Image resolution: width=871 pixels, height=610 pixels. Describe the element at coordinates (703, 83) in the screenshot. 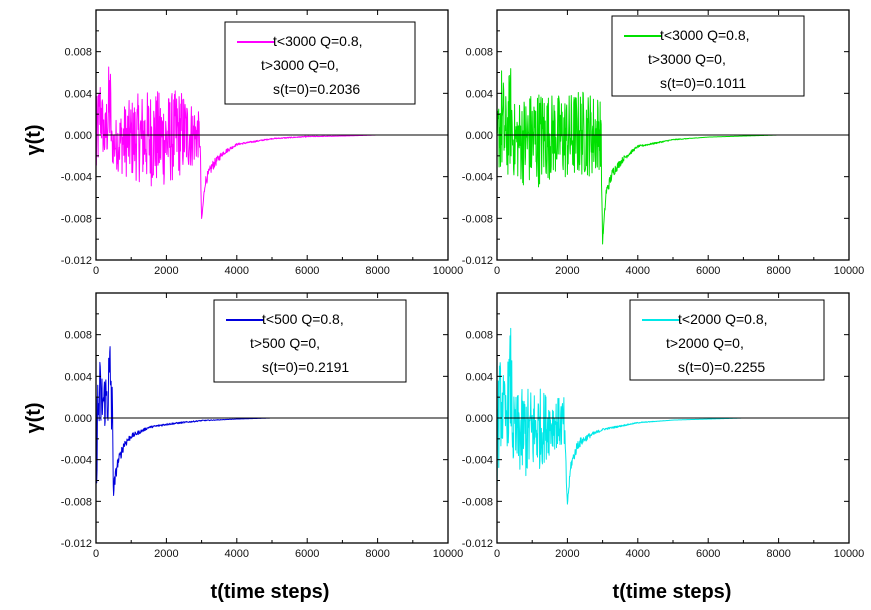

I see `legend-label: s(t=0)=0.1011` at that location.